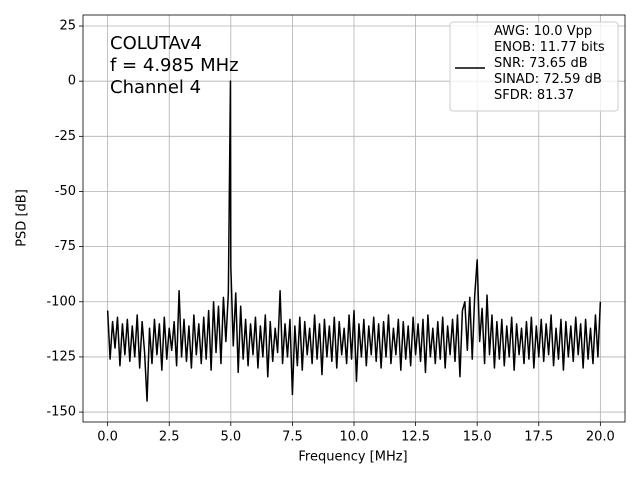 This screenshot has height=480, width=640. I want to click on y-tick-label: -50, so click(65, 191).